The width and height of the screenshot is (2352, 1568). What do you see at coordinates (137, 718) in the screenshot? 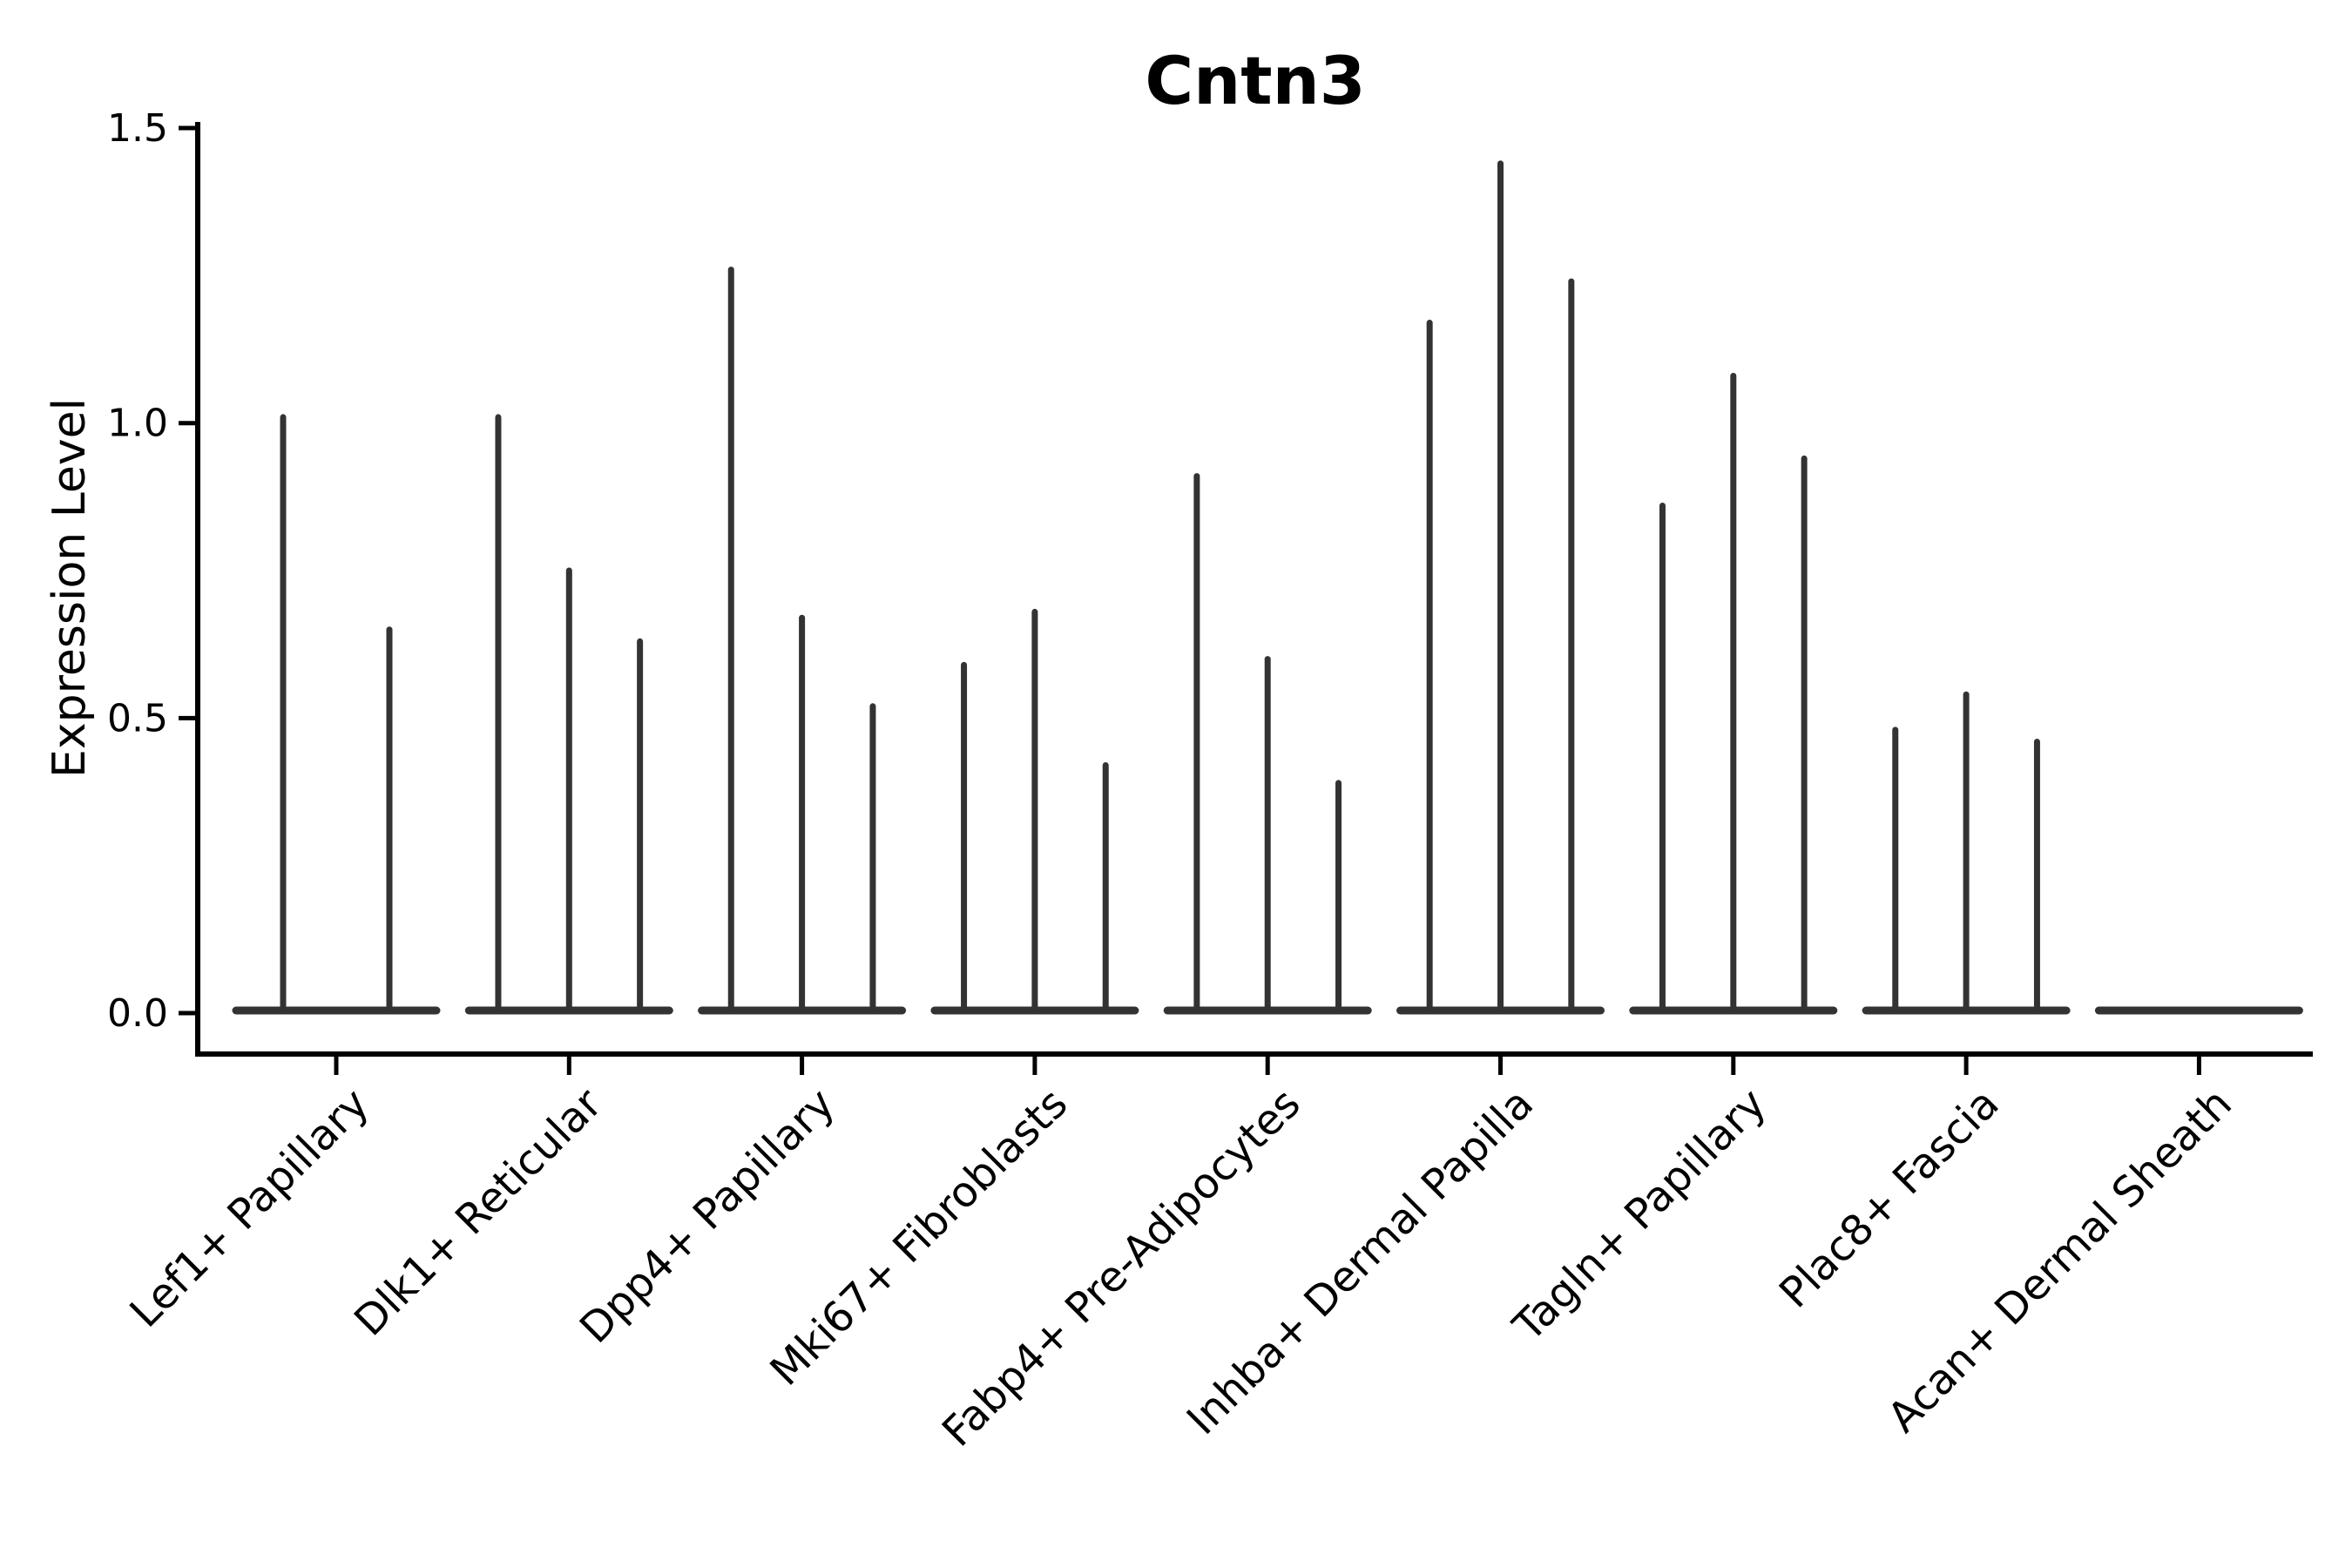
I see `y-tick-label: 0.5` at bounding box center [137, 718].